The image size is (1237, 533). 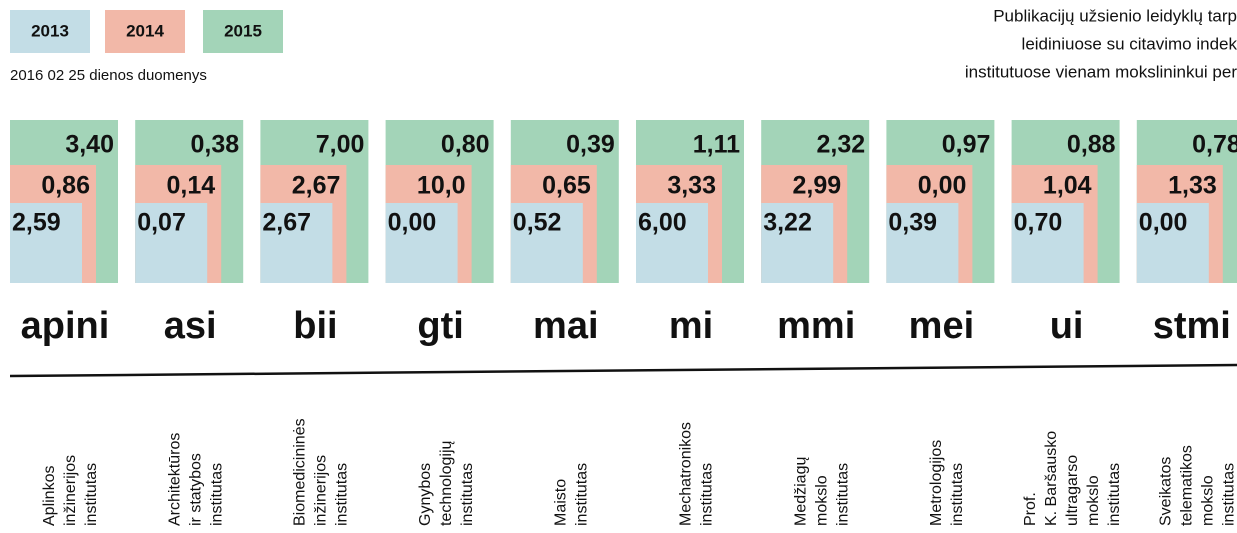 What do you see at coordinates (691, 326) in the screenshot?
I see `abbreviation: mi` at bounding box center [691, 326].